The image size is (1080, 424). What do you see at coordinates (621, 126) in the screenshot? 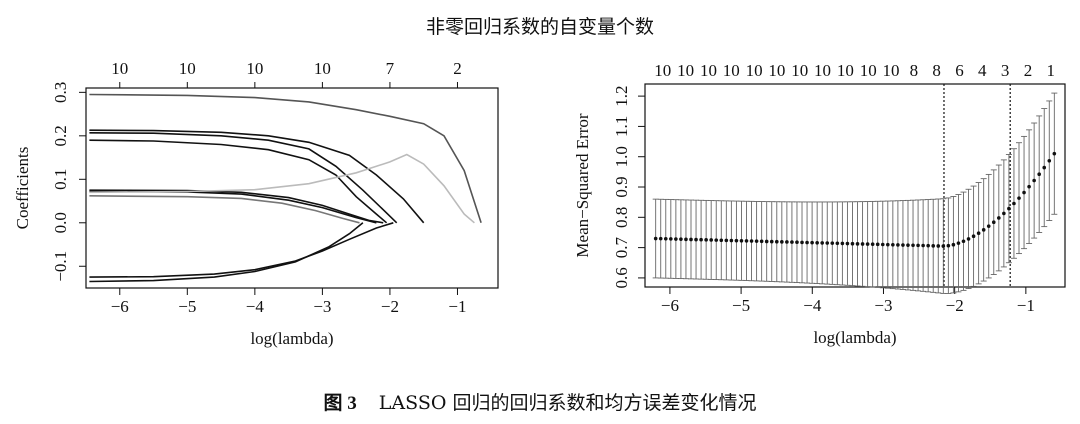
I see `y-tick-label: 1.1` at bounding box center [621, 126].